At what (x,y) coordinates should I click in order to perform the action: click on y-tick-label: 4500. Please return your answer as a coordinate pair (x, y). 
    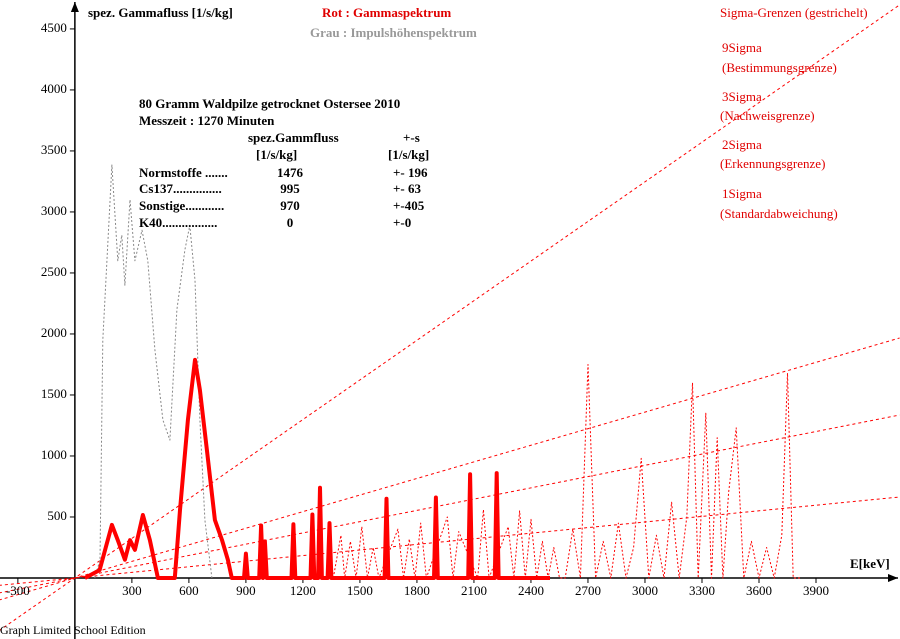
    Looking at the image, I should click on (54, 27).